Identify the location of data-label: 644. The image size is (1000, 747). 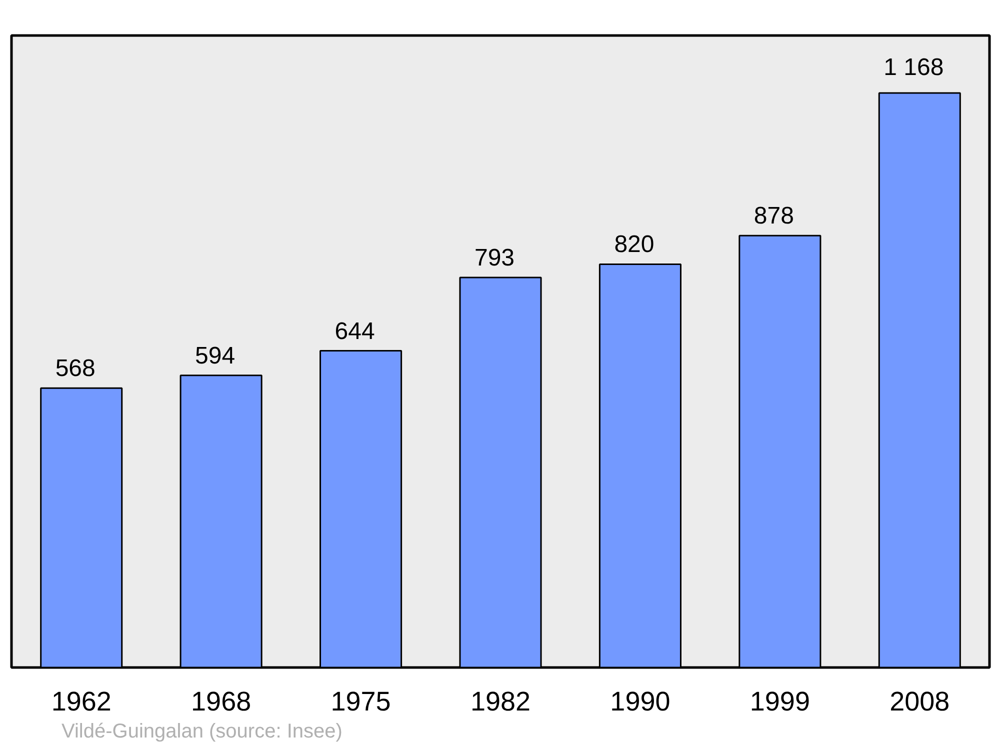
(354, 331).